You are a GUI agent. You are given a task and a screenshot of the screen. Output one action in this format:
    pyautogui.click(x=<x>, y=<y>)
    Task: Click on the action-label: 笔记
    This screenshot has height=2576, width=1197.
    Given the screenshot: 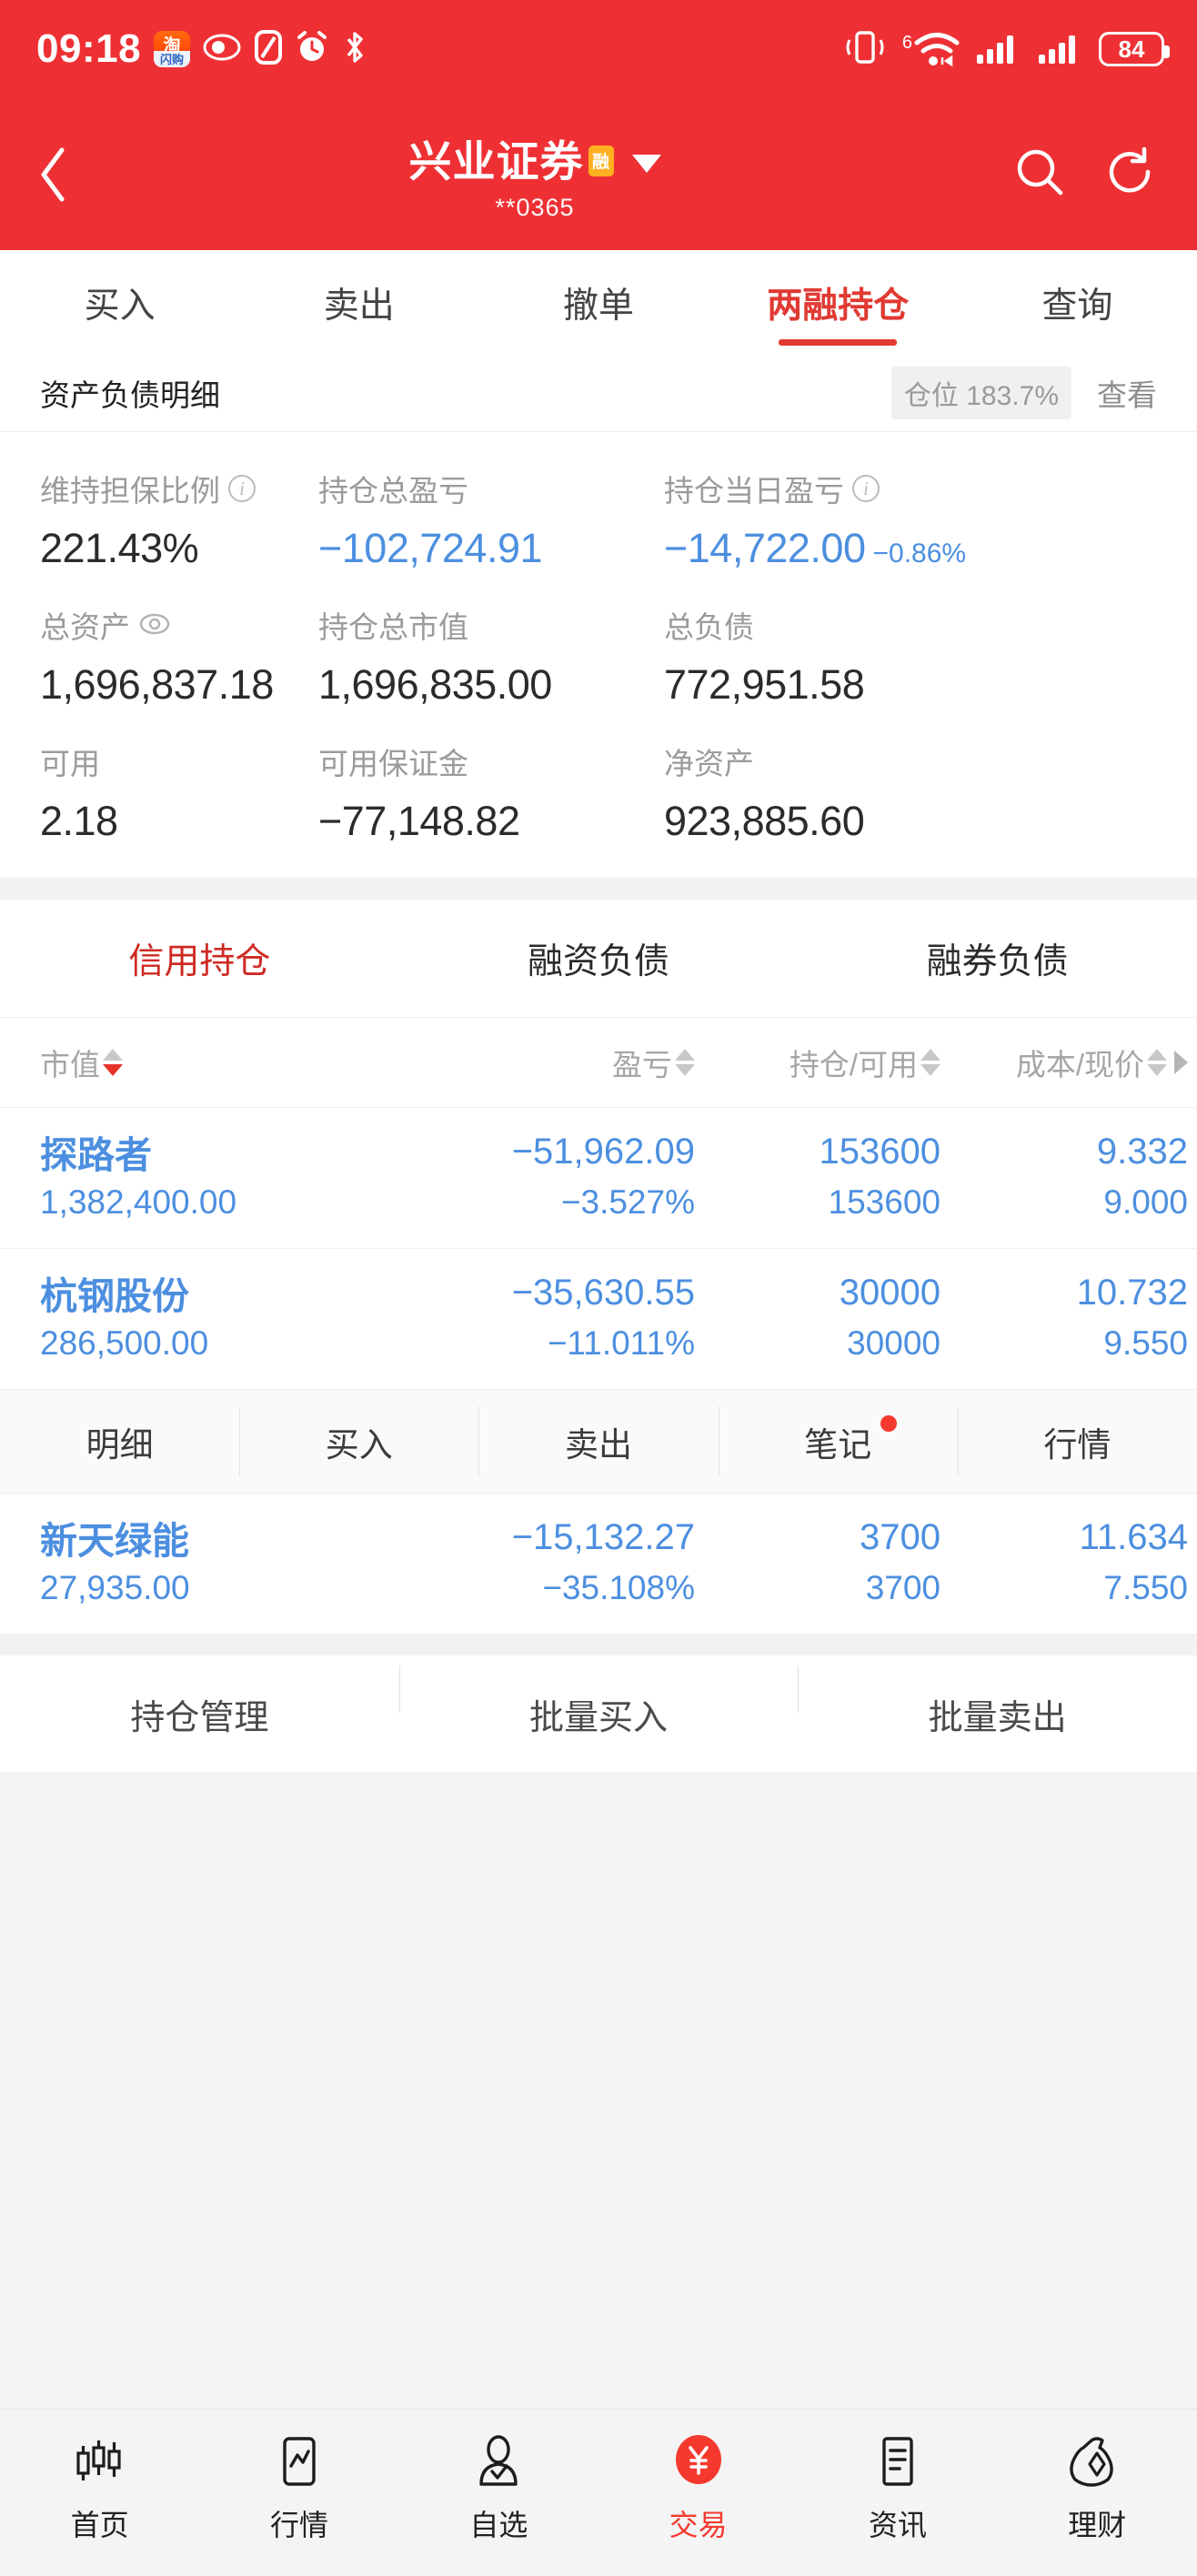 What is the action you would take?
    pyautogui.click(x=838, y=1444)
    